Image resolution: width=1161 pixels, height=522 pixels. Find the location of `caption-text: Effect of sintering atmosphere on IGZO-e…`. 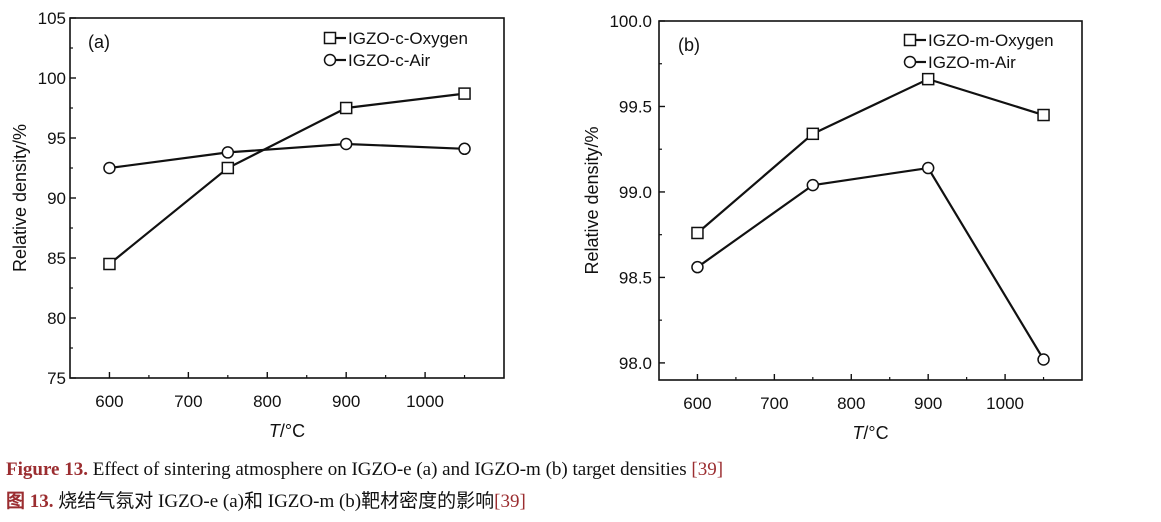

caption-text: Effect of sintering atmosphere on IGZO-e… is located at coordinates (389, 469).